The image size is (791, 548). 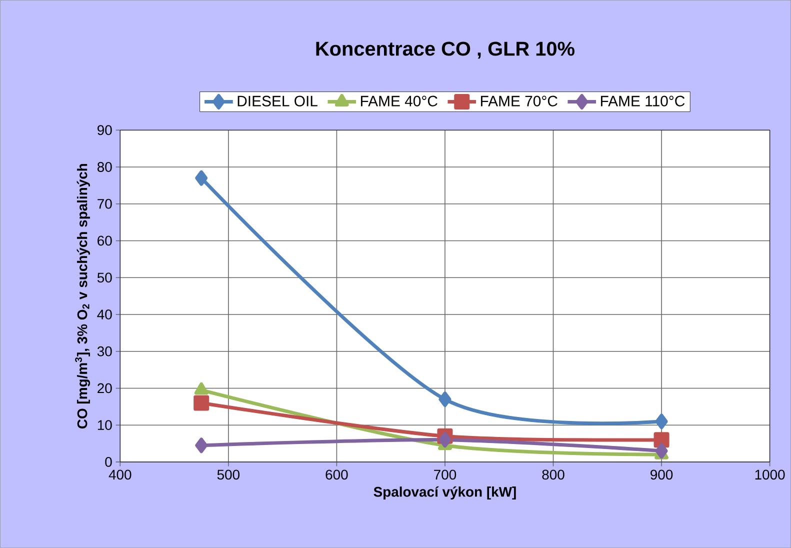 What do you see at coordinates (337, 475) in the screenshot?
I see `x-tick-label: 600` at bounding box center [337, 475].